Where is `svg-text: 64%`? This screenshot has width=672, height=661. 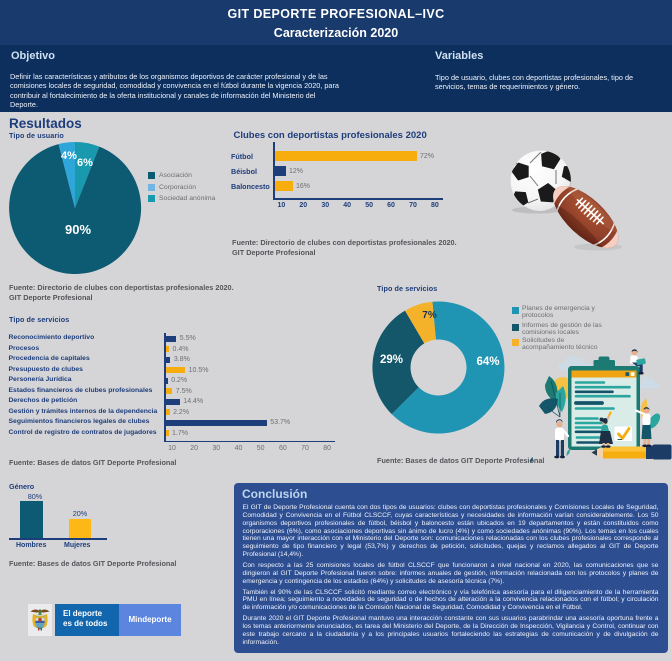
svg-text: 64% is located at coordinates (487, 362).